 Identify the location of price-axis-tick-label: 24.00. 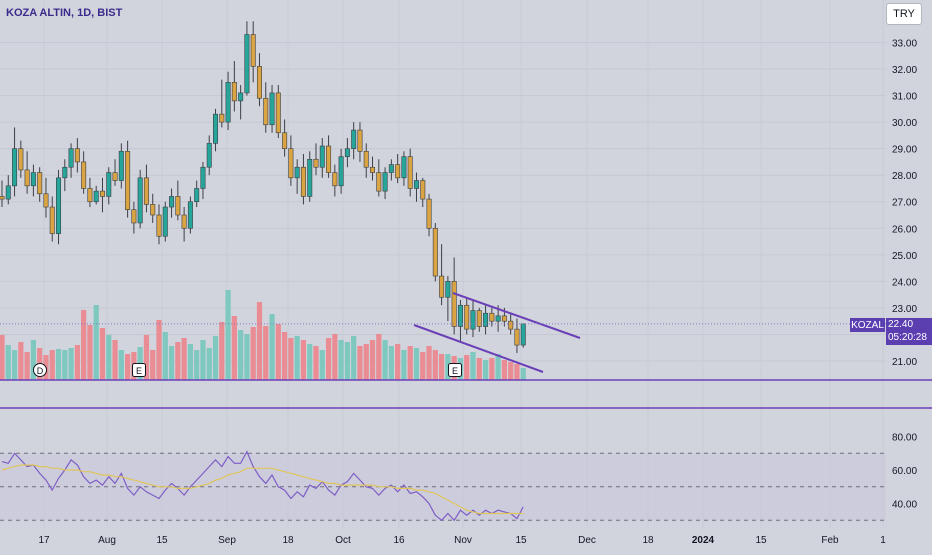
(904, 282).